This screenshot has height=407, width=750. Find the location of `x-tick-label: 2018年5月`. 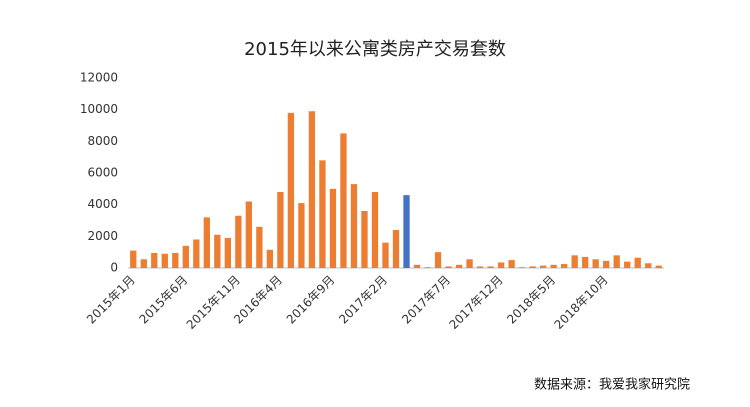

x-tick-label: 2018年5月 is located at coordinates (531, 300).